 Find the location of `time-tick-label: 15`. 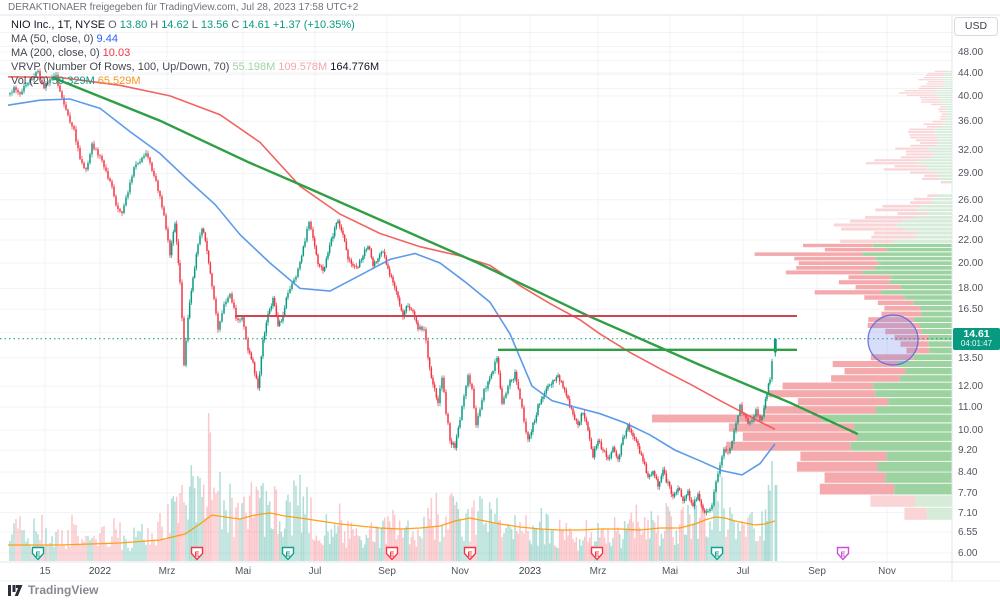

time-tick-label: 15 is located at coordinates (45, 571).